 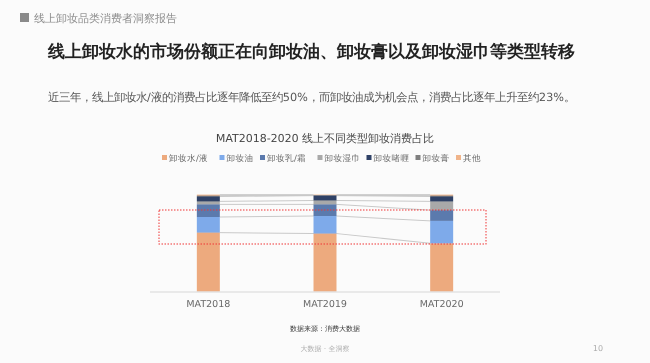 I want to click on x-tick-label: MAT2019, so click(x=325, y=304).